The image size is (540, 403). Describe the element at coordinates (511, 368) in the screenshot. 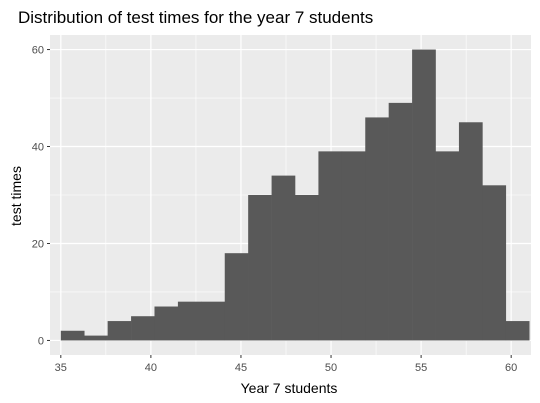

I see `x-tick-label: 60` at that location.